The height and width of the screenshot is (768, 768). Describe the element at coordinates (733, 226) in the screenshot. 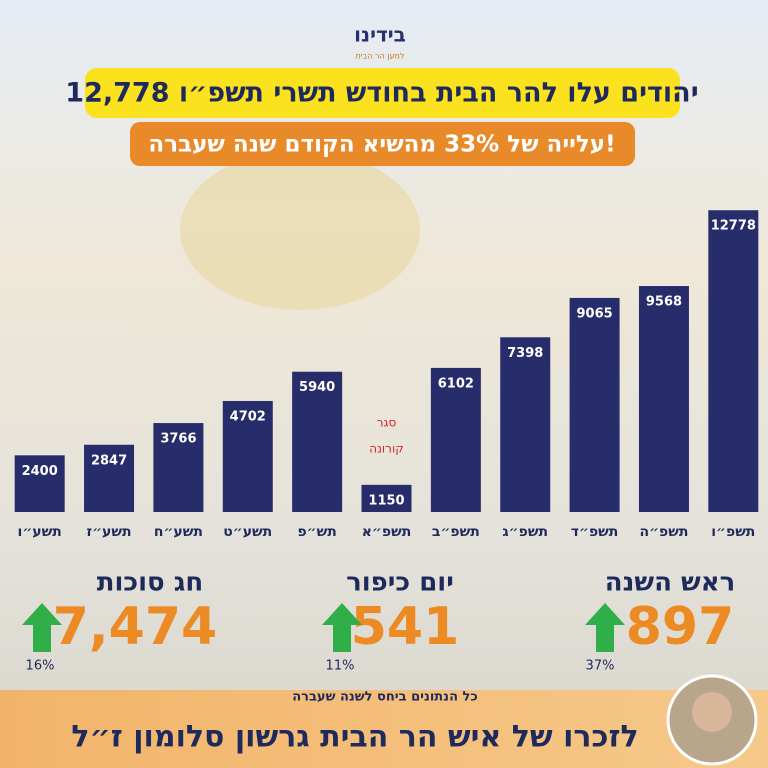

I see `value-label: 12778` at that location.